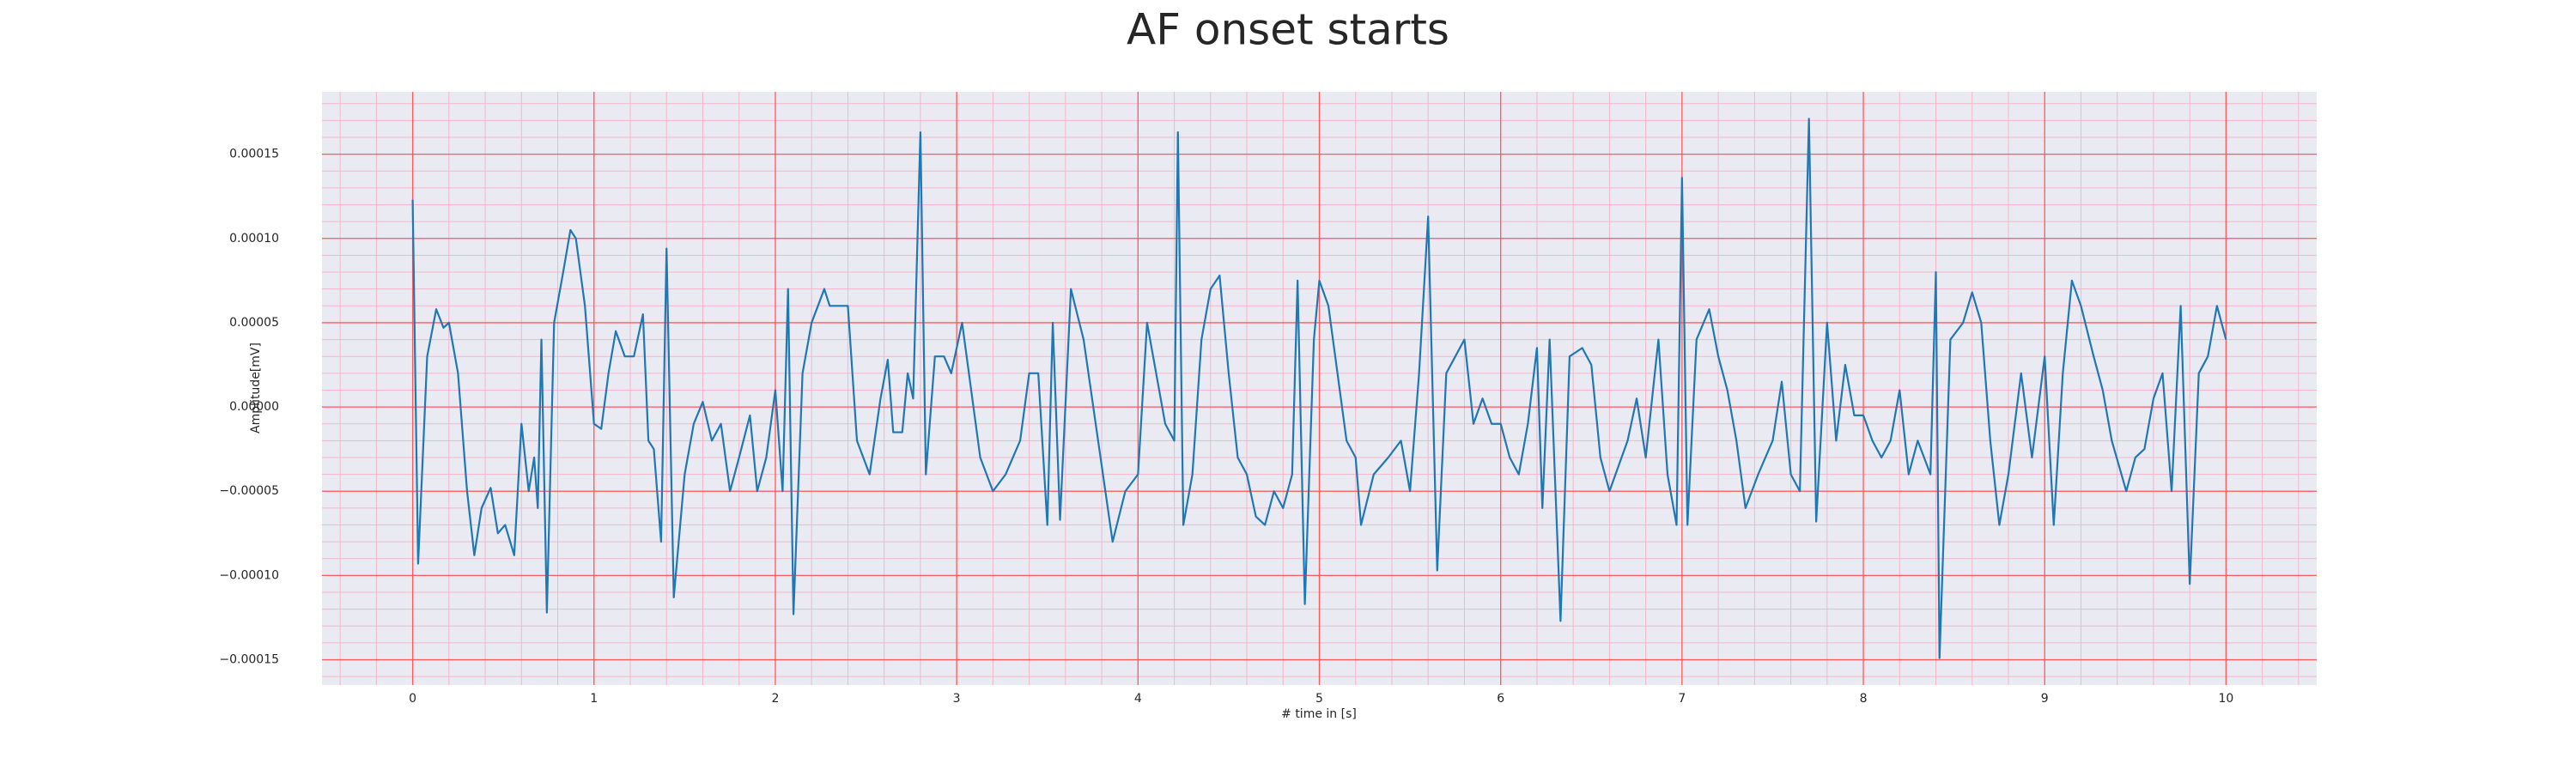  What do you see at coordinates (775, 699) in the screenshot?
I see `x-tick-label: 2` at bounding box center [775, 699].